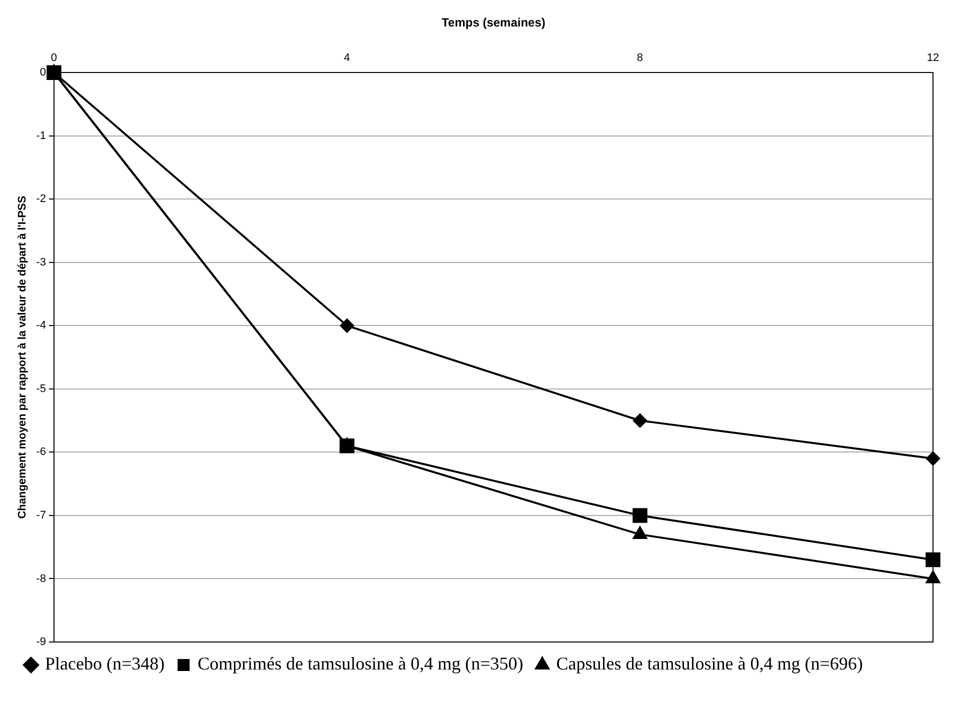 The width and height of the screenshot is (955, 702). I want to click on y-tick-label: -4, so click(41, 326).